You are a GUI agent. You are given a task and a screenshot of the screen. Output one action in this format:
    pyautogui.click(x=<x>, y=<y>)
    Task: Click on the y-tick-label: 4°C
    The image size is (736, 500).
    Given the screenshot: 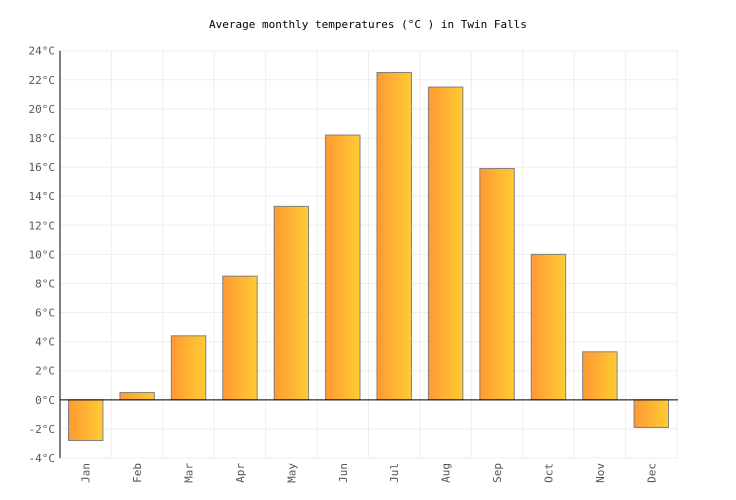 What is the action you would take?
    pyautogui.click(x=45, y=342)
    